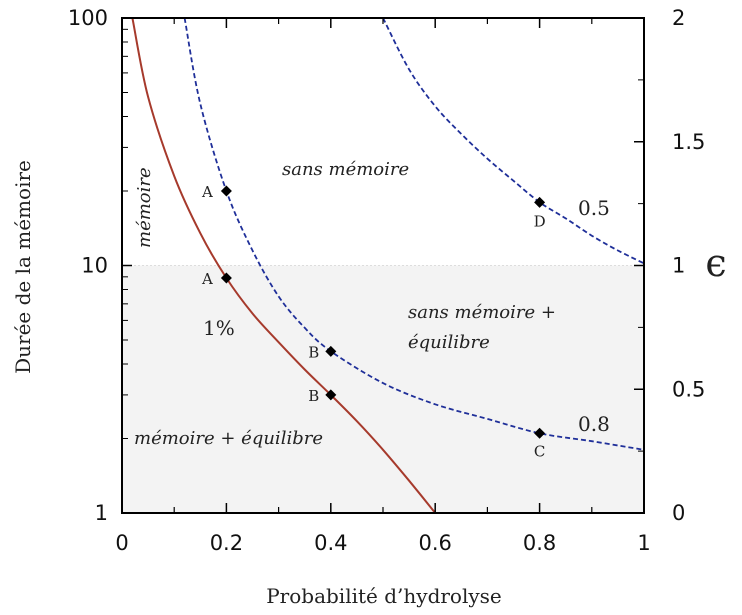 This screenshot has height=615, width=742. What do you see at coordinates (434, 543) in the screenshot?
I see `x-tick-label: 0.6` at bounding box center [434, 543].